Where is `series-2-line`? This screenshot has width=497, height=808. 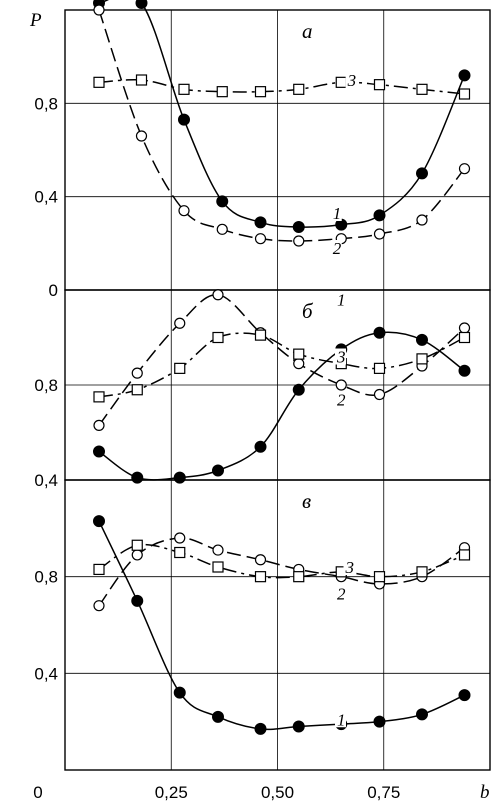 series-2-line is located at coordinates (281, 359).